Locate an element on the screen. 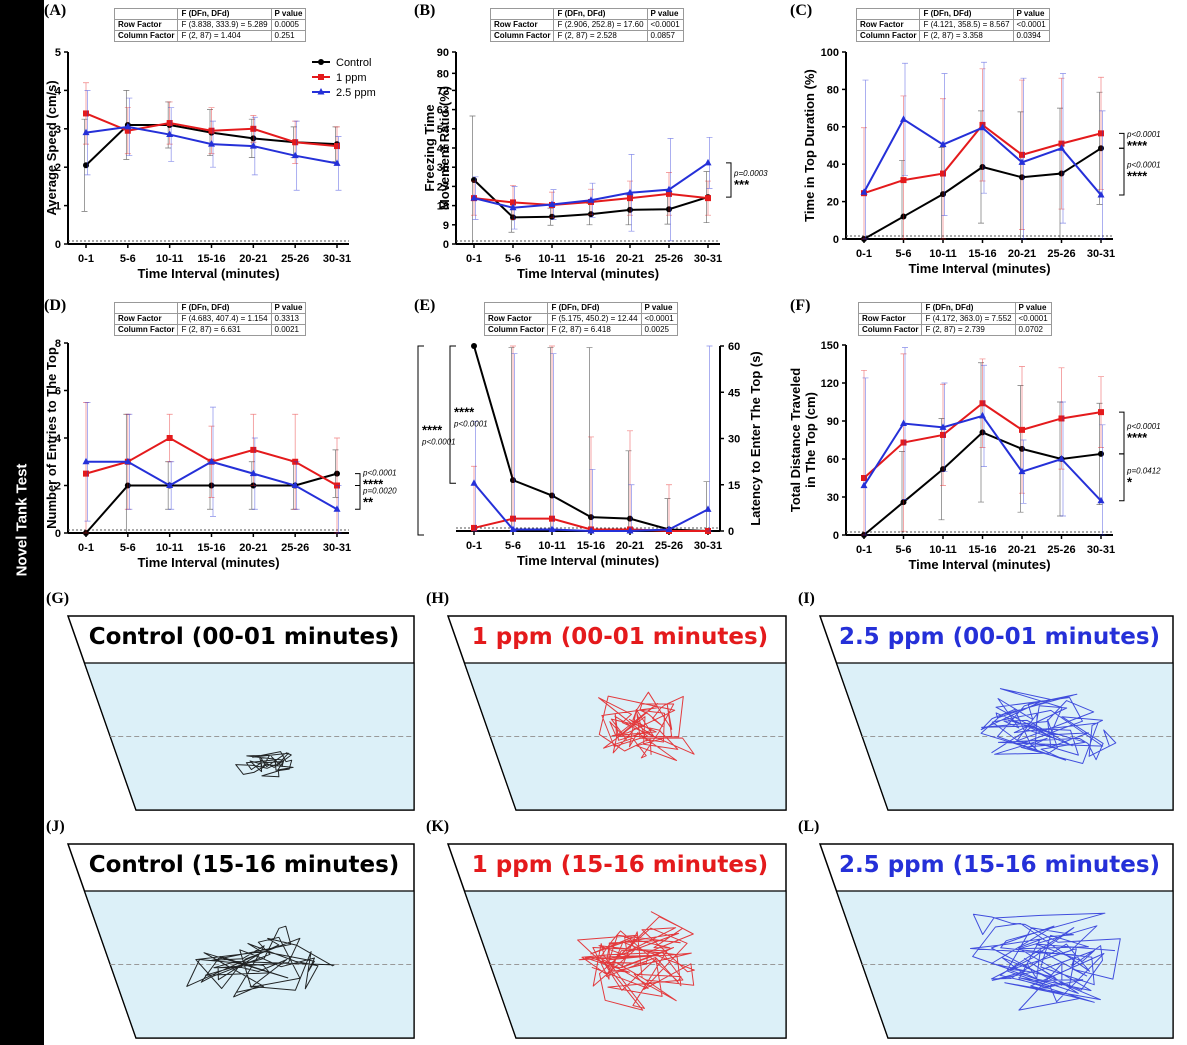  y-tick-label: 60 is located at coordinates (734, 347).